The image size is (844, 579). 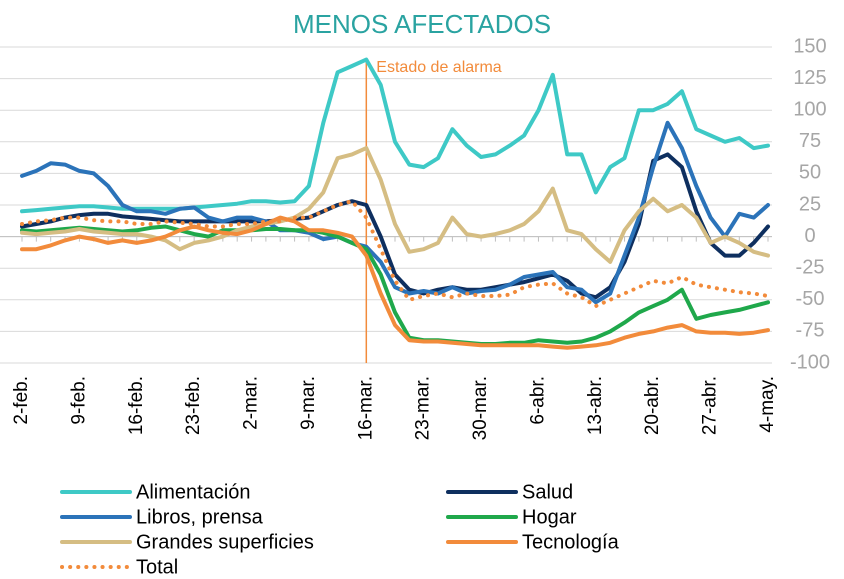 I want to click on annotation: Estado de alarma, so click(x=439, y=67).